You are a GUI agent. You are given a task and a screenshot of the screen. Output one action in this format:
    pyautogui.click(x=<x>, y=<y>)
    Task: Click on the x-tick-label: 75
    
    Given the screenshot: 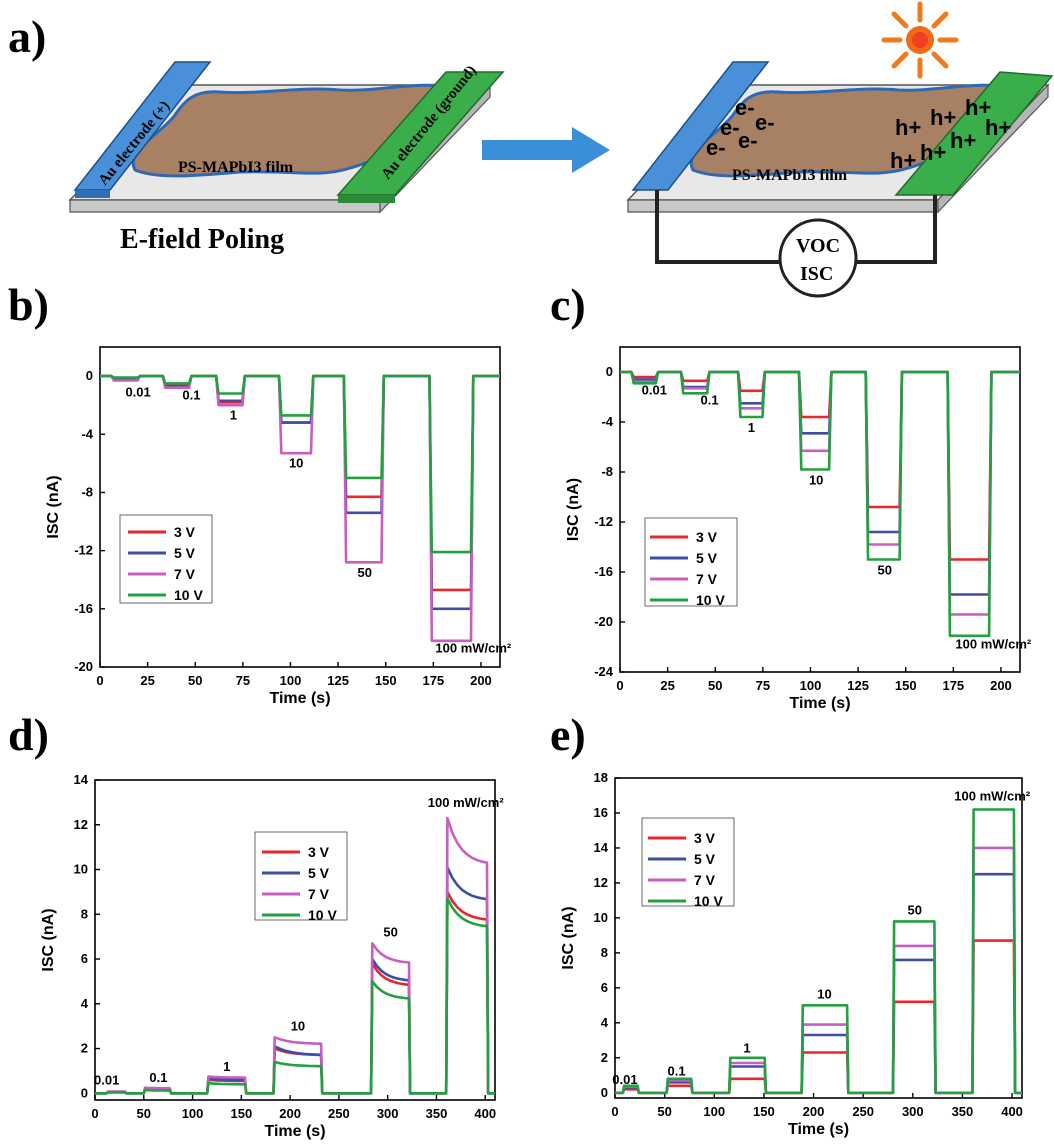 What is the action you would take?
    pyautogui.click(x=243, y=680)
    